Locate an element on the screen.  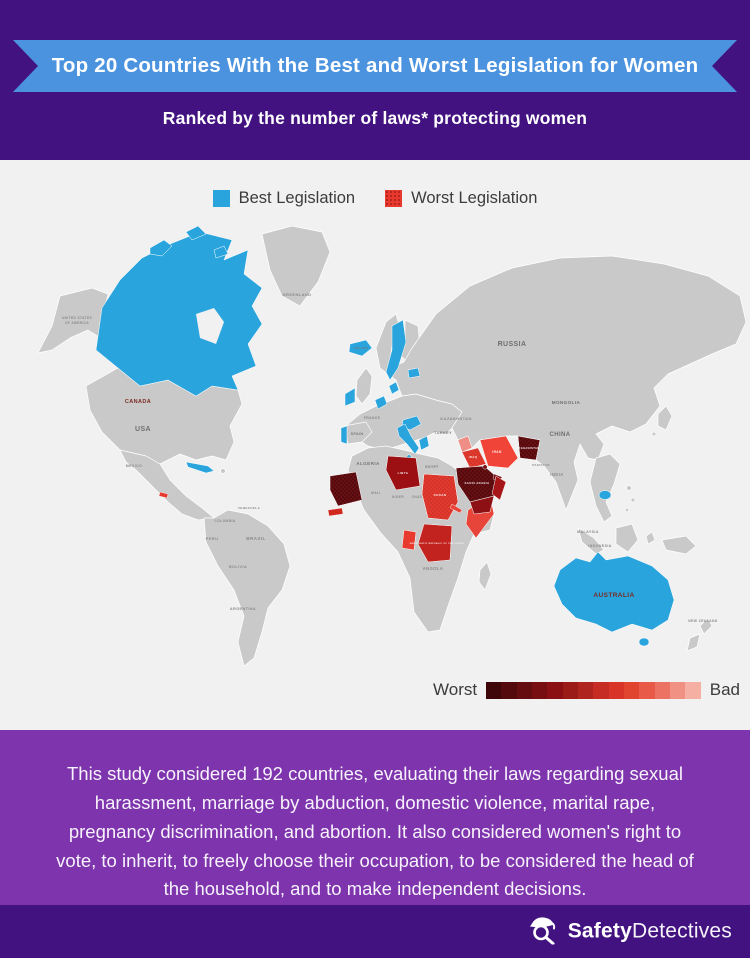
map-label-new-zealand: NEW ZEALAND is located at coordinates (703, 621).